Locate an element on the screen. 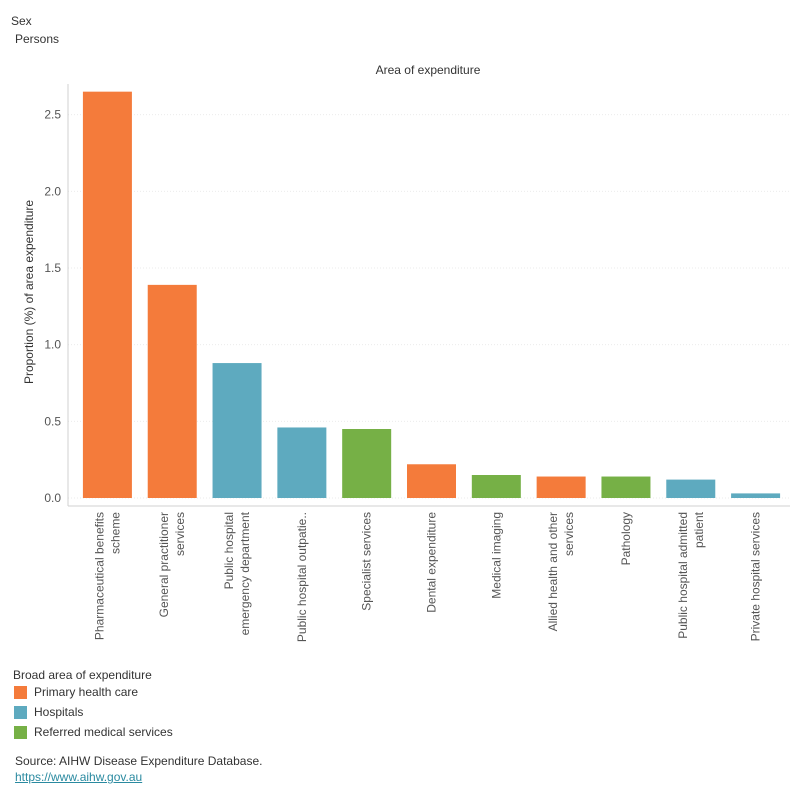 Image resolution: width=800 pixels, height=800 pixels. x-tick-label-group: General practitioner services is located at coordinates (172, 564).